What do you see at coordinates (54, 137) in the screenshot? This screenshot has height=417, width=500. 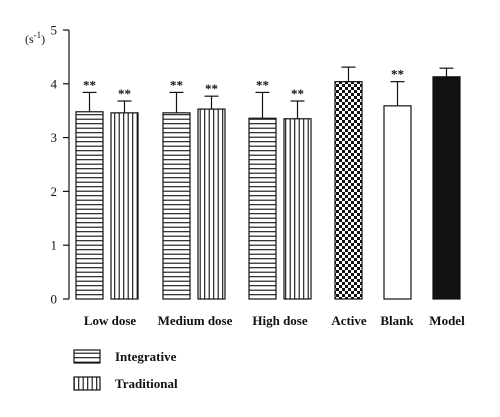 I see `y-tick-label: 3` at bounding box center [54, 137].